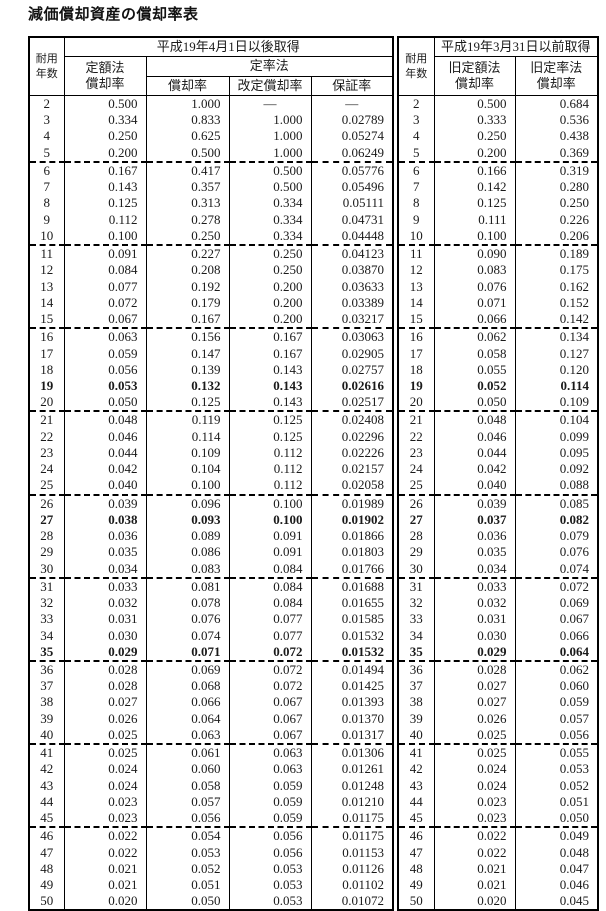  What do you see at coordinates (270, 619) in the screenshot?
I see `revised-rate-cell: 0.077` at bounding box center [270, 619].